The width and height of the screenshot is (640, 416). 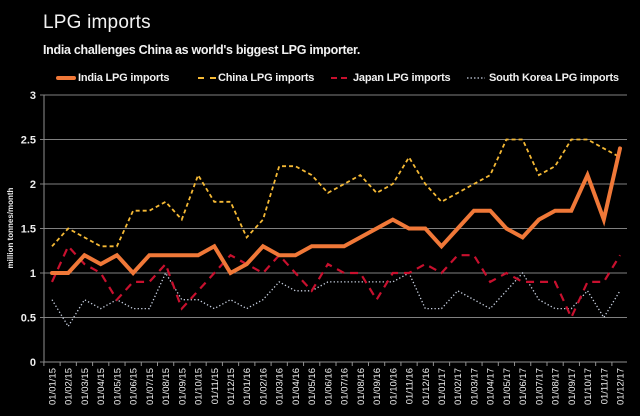 I want to click on x-tick-label: 01/09/16, so click(x=377, y=386).